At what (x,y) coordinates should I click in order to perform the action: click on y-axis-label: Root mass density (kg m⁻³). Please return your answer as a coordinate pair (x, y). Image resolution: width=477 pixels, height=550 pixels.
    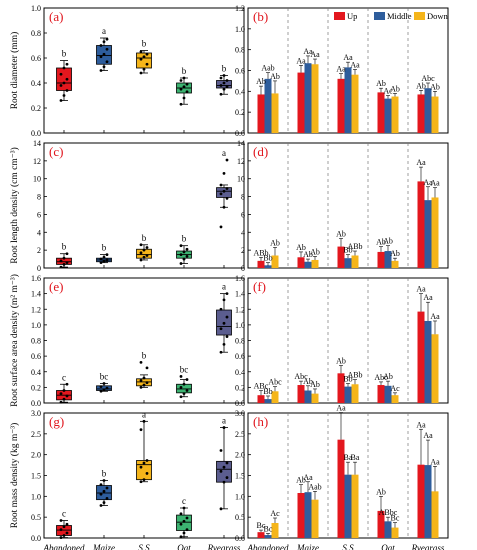
    Looking at the image, I should click on (14, 476).